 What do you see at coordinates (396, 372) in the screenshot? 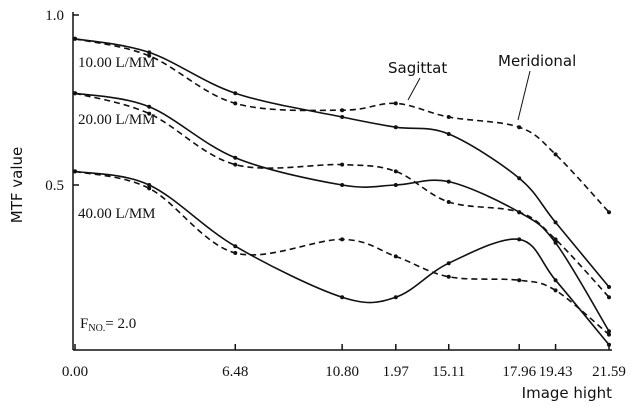
I see `x-tick-label: 1.97` at bounding box center [396, 372].